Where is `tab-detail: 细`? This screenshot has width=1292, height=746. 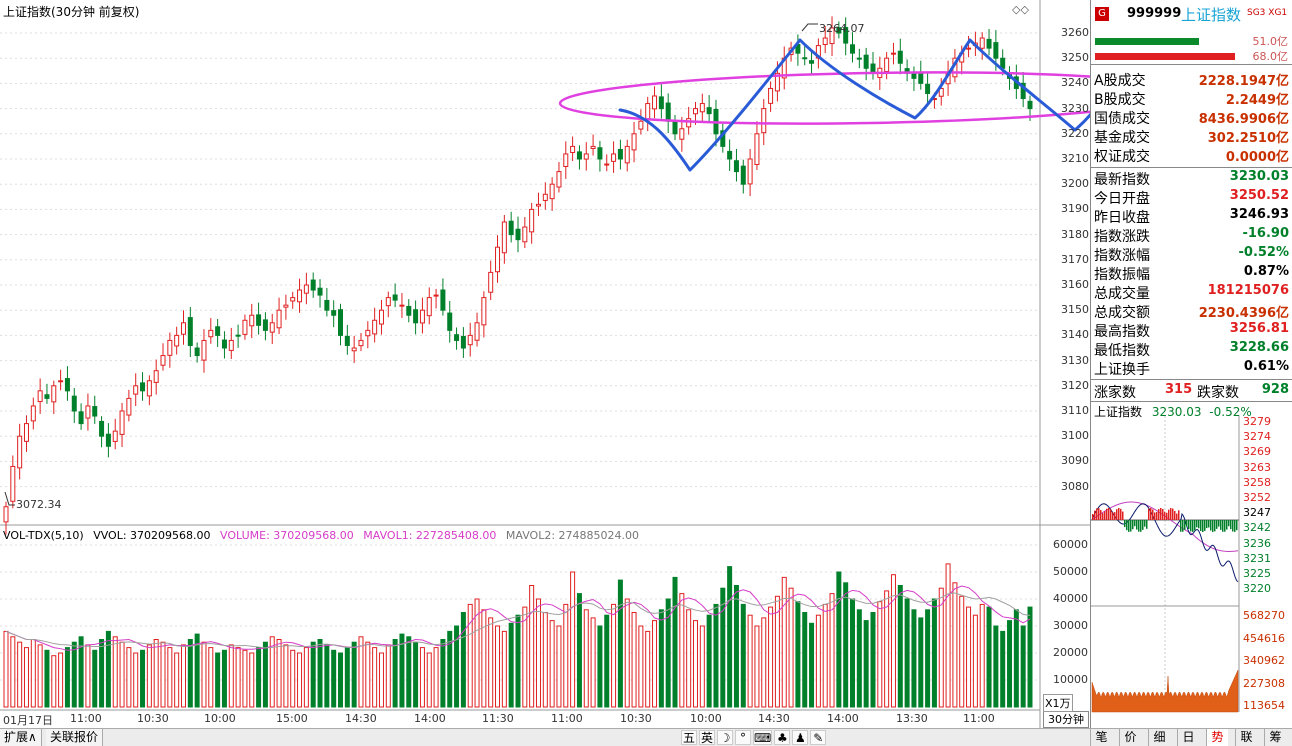 tab-detail: 细 is located at coordinates (1159, 737).